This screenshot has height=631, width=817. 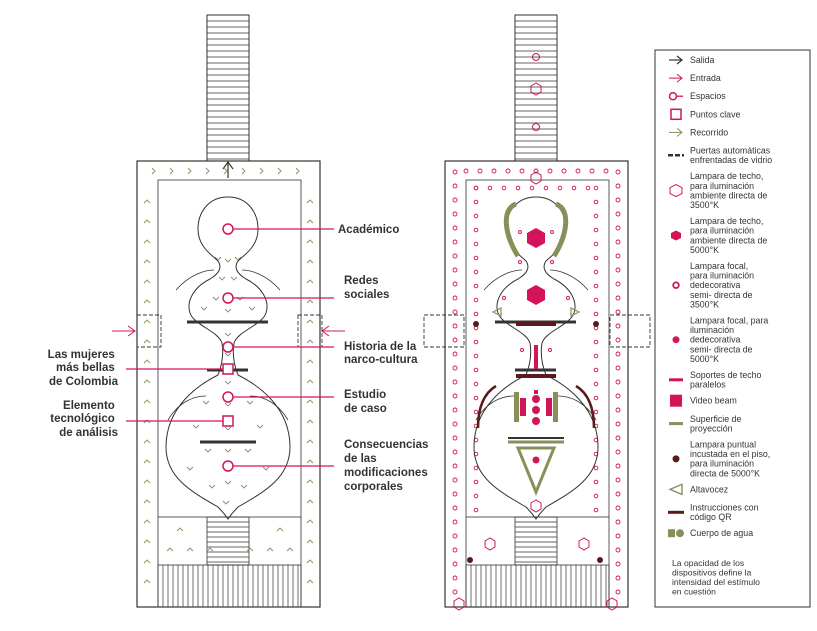 I want to click on label-redes-sociales: Redes sociales, so click(x=366, y=288).